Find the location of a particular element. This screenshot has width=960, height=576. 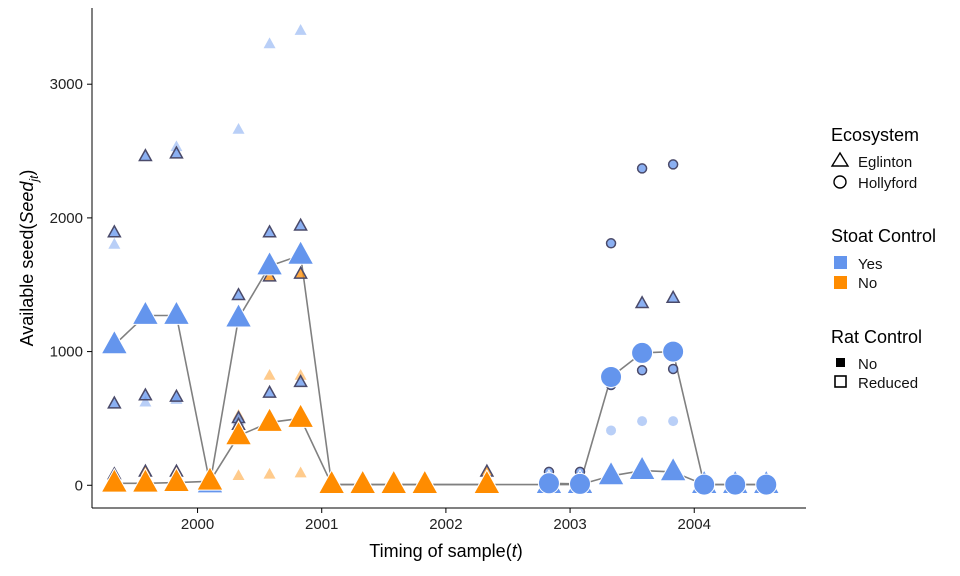

y-axis-title-symbol: Seed is located at coordinates (27, 202).